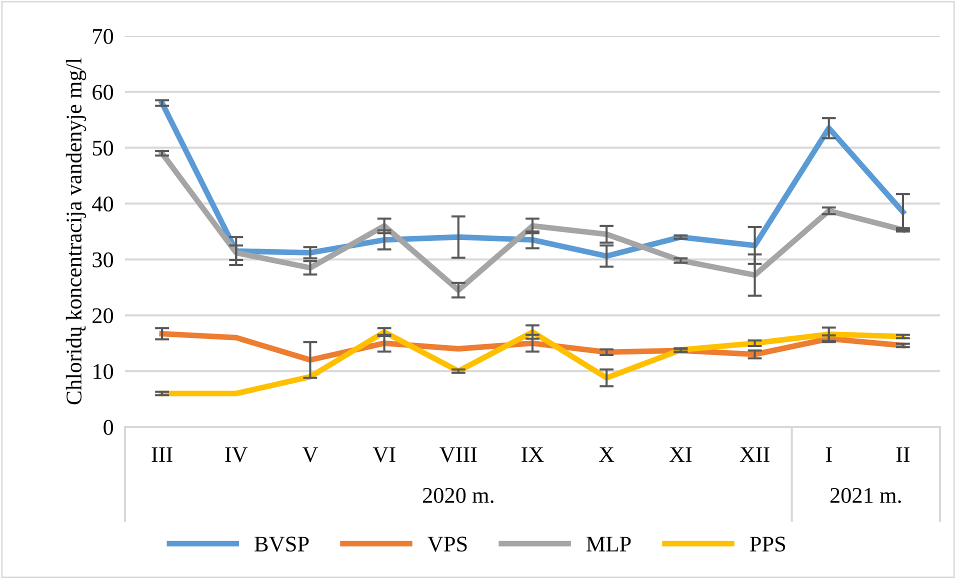 The image size is (956, 579). What do you see at coordinates (103, 260) in the screenshot?
I see `y-tick-label: 30` at bounding box center [103, 260].